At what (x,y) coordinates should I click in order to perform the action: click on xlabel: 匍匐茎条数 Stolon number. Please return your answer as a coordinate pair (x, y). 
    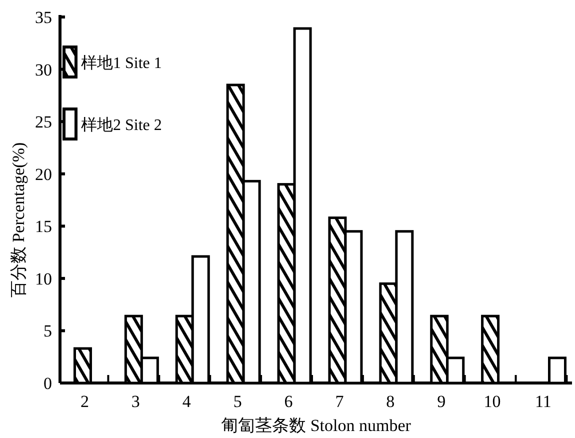
    Looking at the image, I should click on (316, 425).